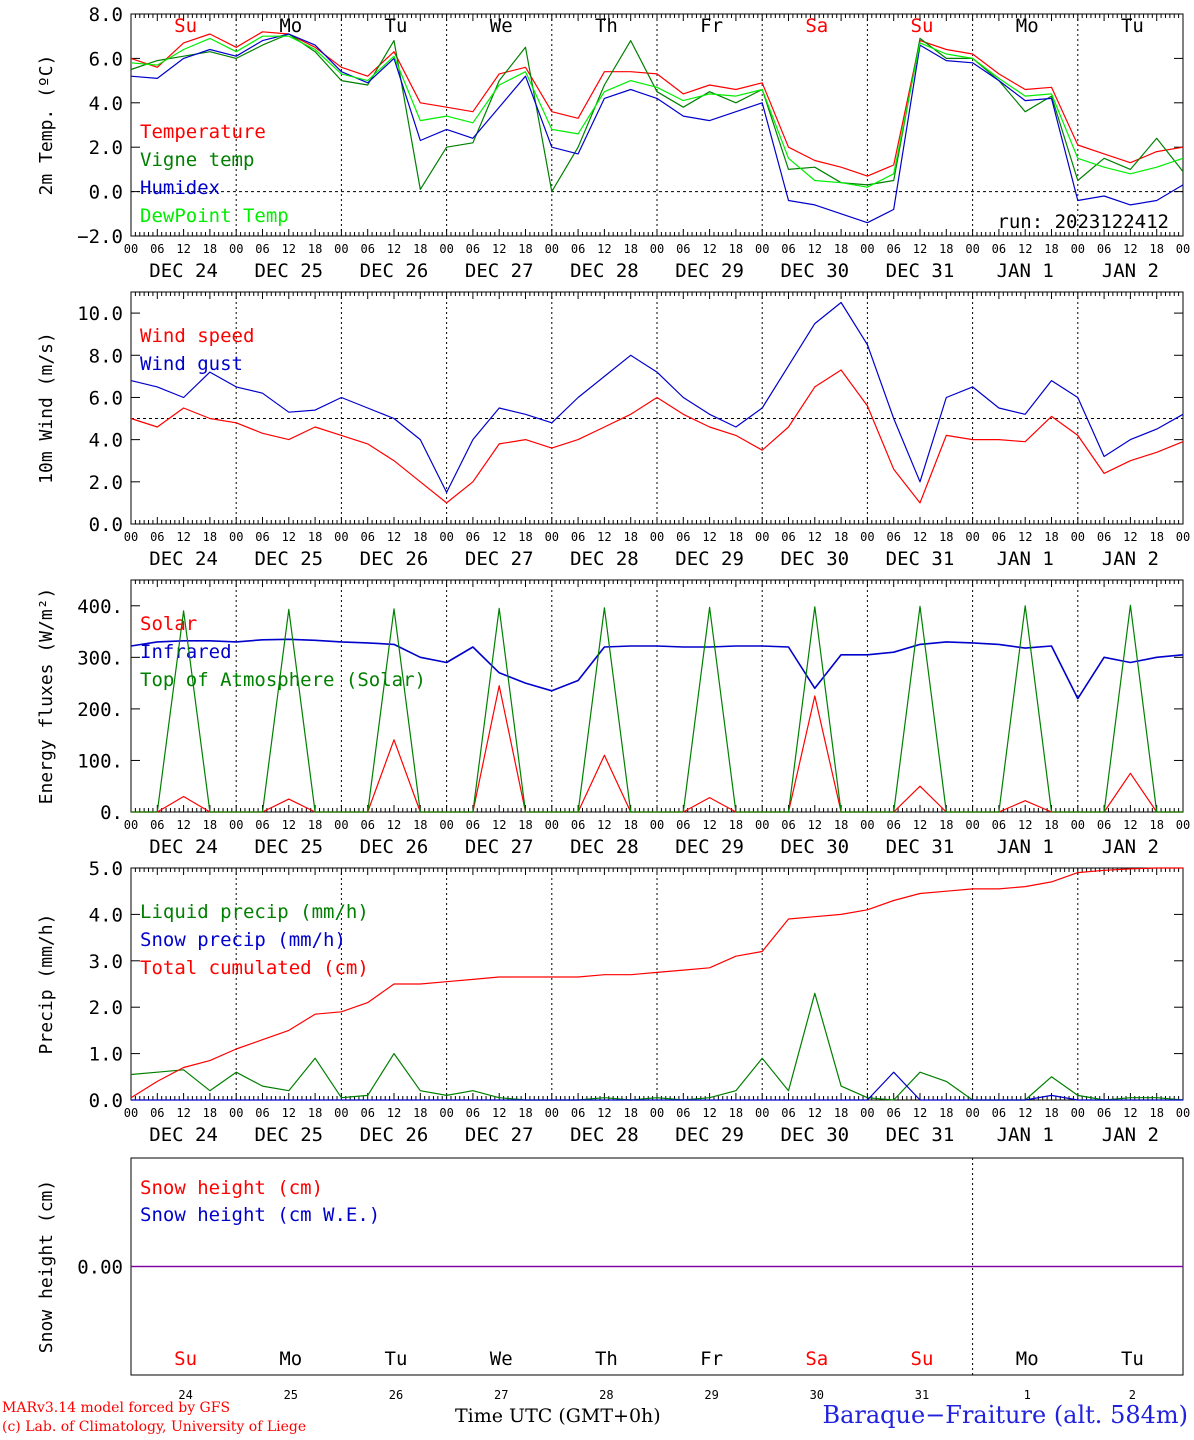 This screenshot has width=1194, height=1440. Describe the element at coordinates (183, 847) in the screenshot. I see `date-label: DEC 24` at that location.